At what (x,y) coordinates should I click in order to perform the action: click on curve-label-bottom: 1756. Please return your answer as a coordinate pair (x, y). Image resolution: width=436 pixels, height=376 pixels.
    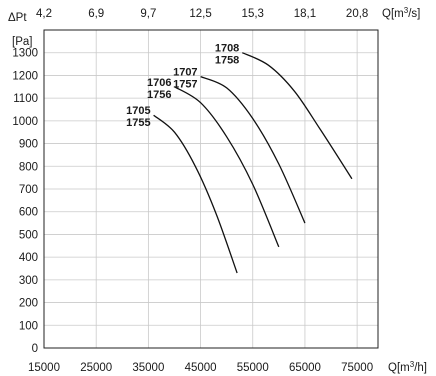
    Looking at the image, I should click on (159, 95).